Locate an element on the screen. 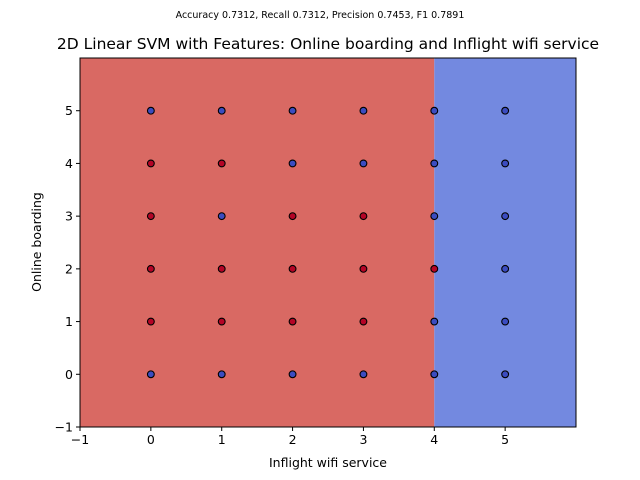 The image size is (640, 480). y-tick-label: 5 is located at coordinates (69, 110).